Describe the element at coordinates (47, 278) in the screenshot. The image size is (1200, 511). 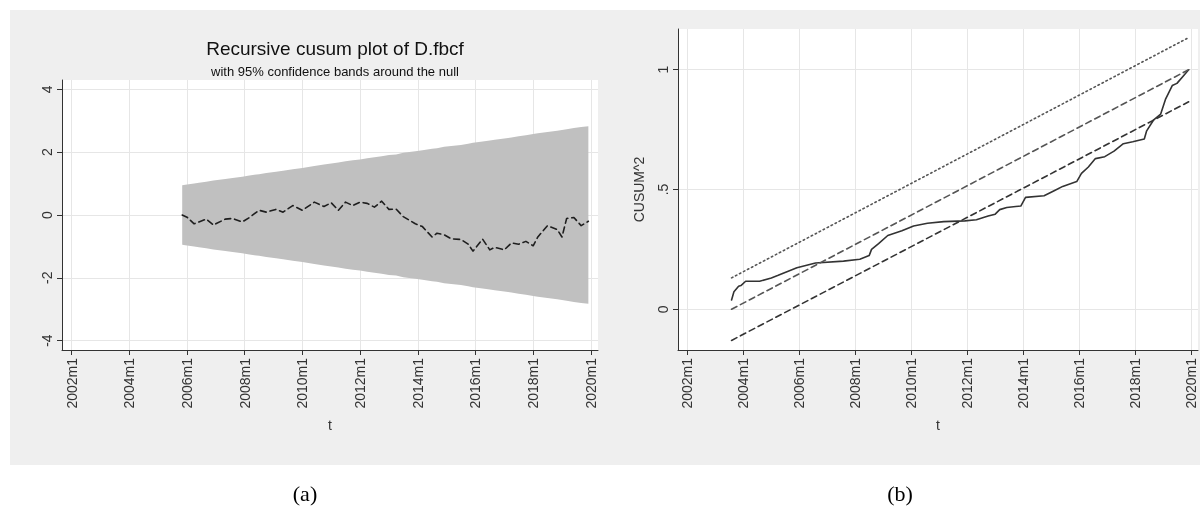
I see `y-tick-label: -2` at that location.